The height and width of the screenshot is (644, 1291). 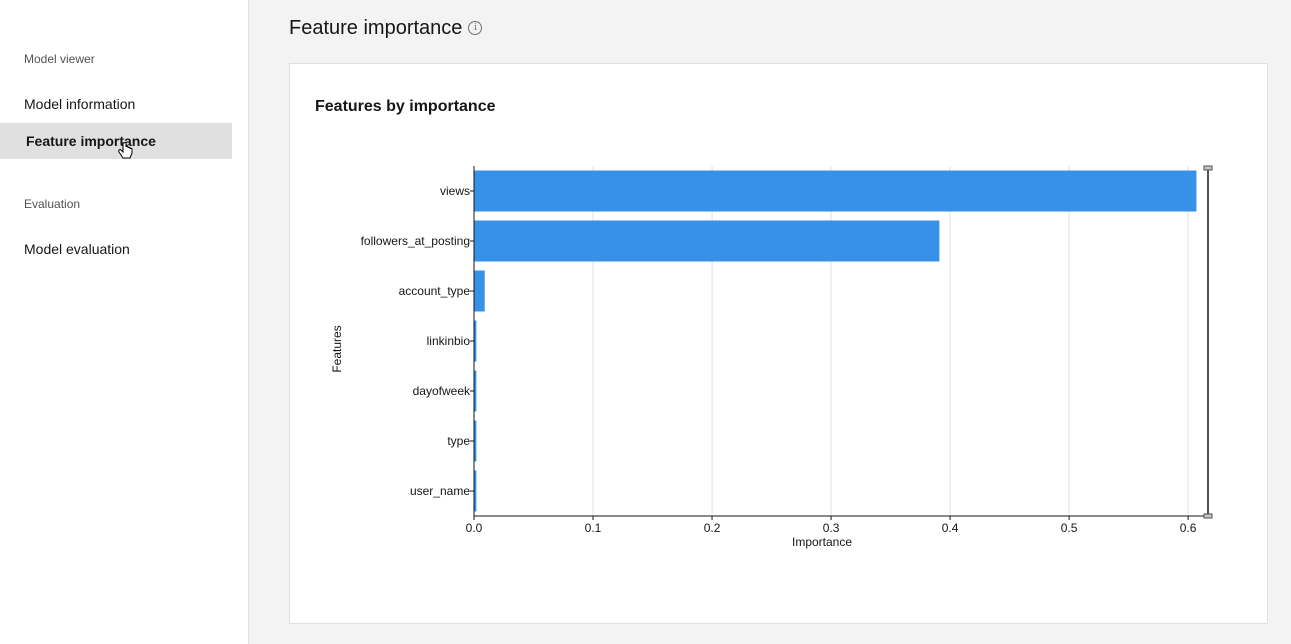 What do you see at coordinates (405, 106) in the screenshot?
I see `card-title: Features by importance` at bounding box center [405, 106].